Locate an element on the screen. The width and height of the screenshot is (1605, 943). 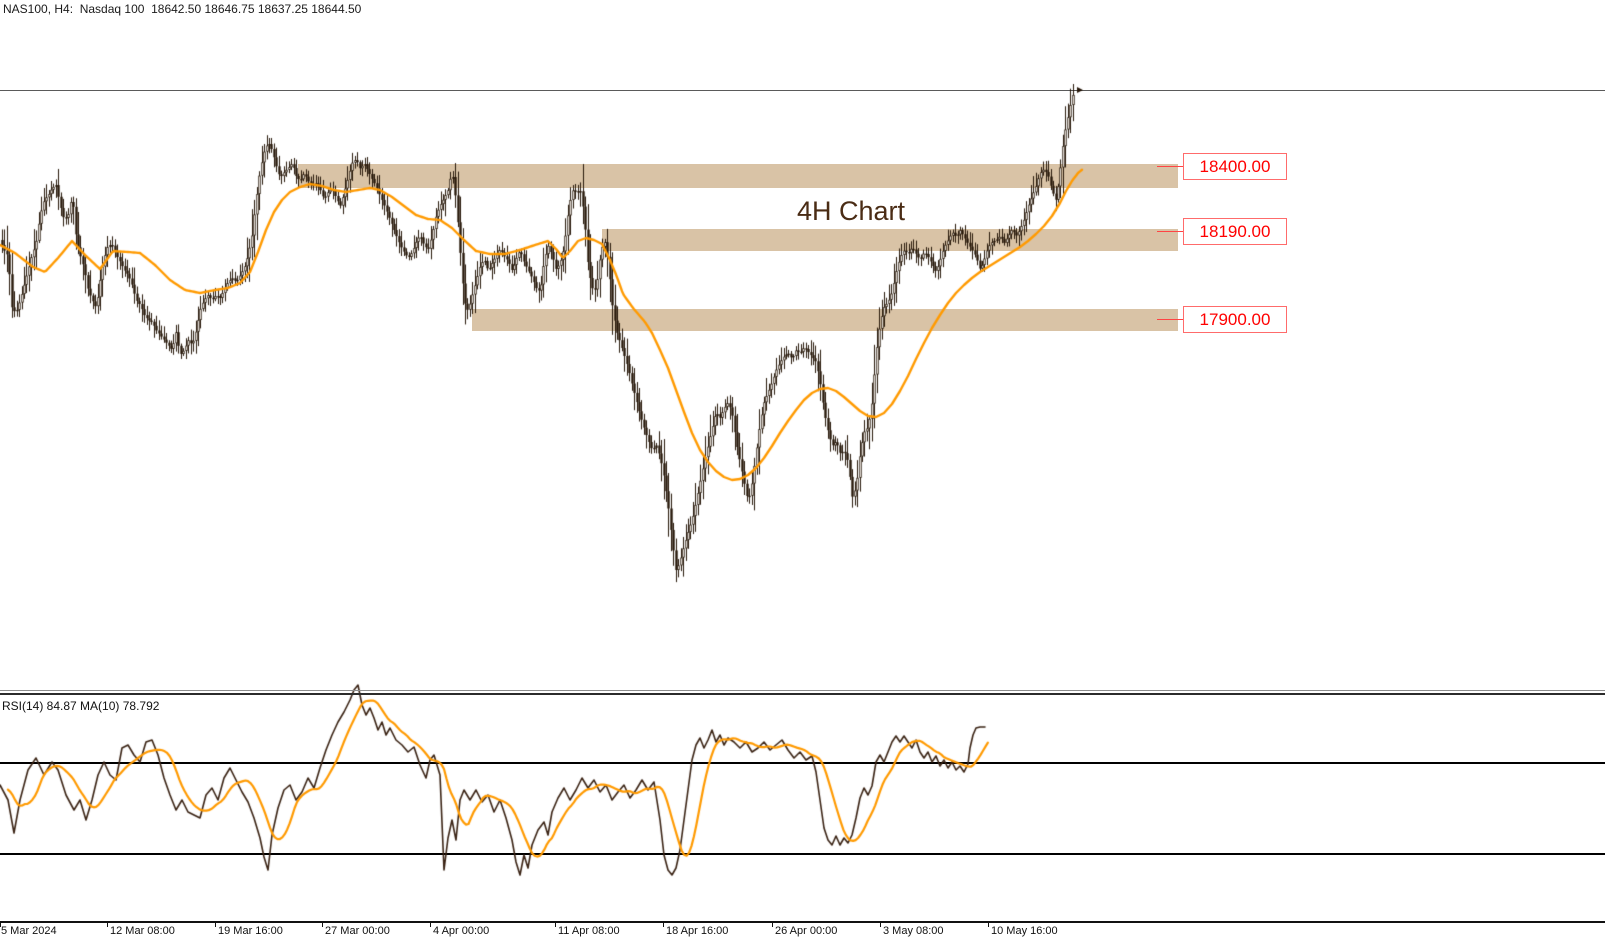
price-level-label-18190: 18190.00 is located at coordinates (1235, 231).